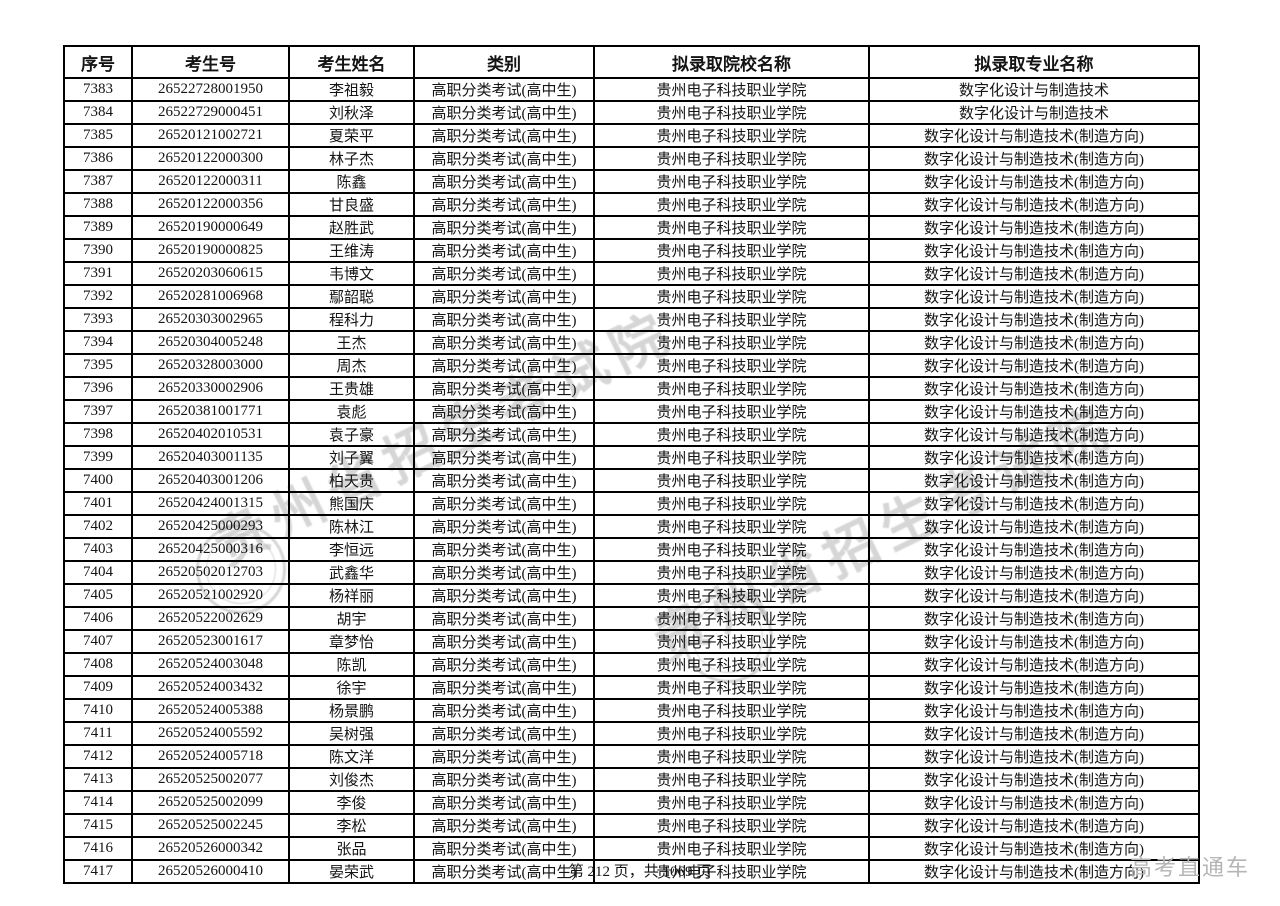 Image resolution: width=1280 pixels, height=906 pixels. Describe the element at coordinates (351, 89) in the screenshot. I see `table-cell: 李祖毅` at that location.